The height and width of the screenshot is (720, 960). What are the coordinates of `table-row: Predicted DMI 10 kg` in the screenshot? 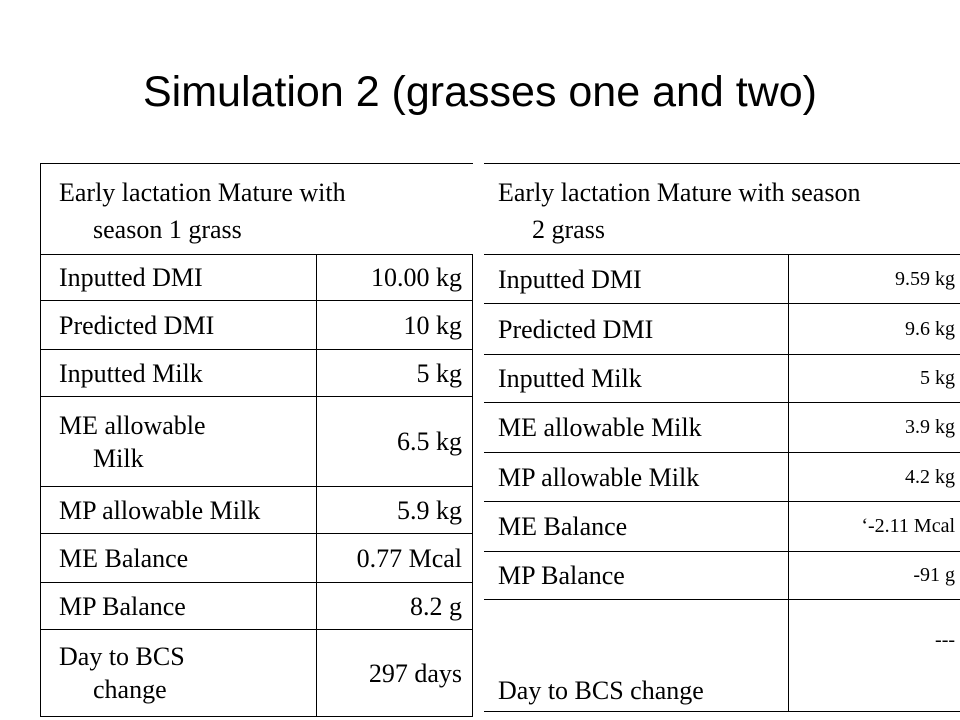 It's located at (256, 325).